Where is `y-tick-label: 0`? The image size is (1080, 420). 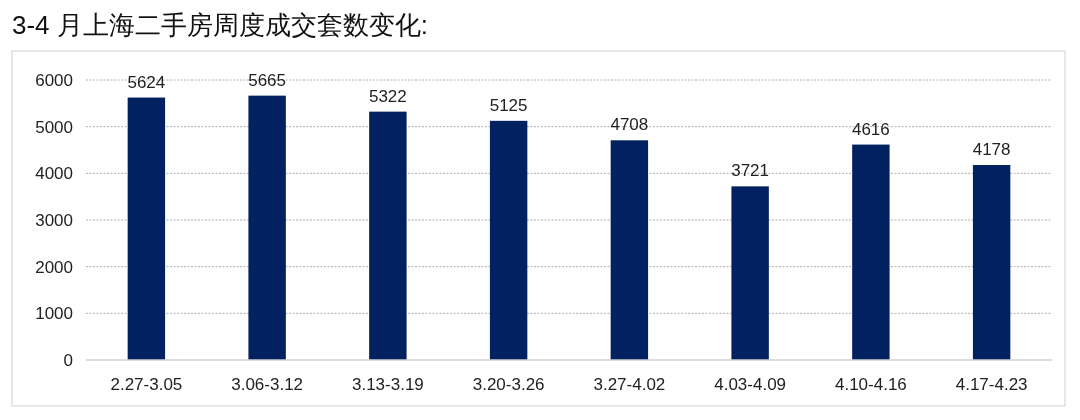
y-tick-label: 0 is located at coordinates (68, 360).